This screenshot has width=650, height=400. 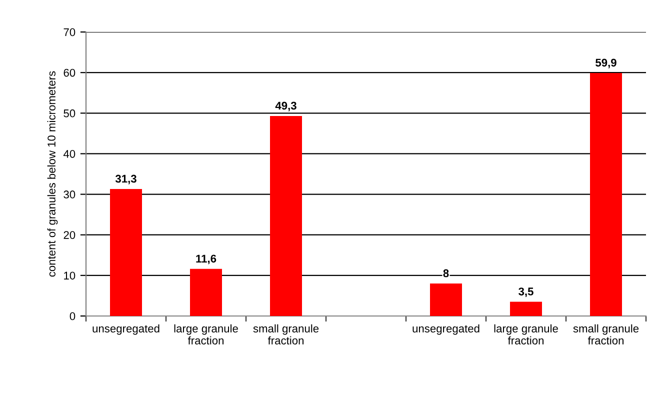 I want to click on y-tick-label: 70, so click(x=70, y=32).